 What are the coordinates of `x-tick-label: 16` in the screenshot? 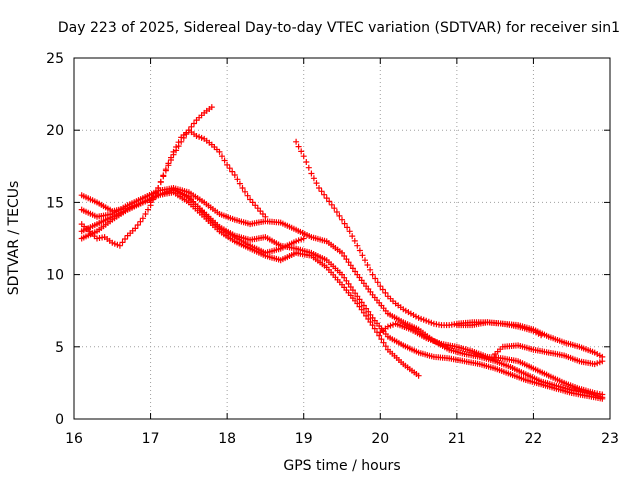 It's located at (74, 439).